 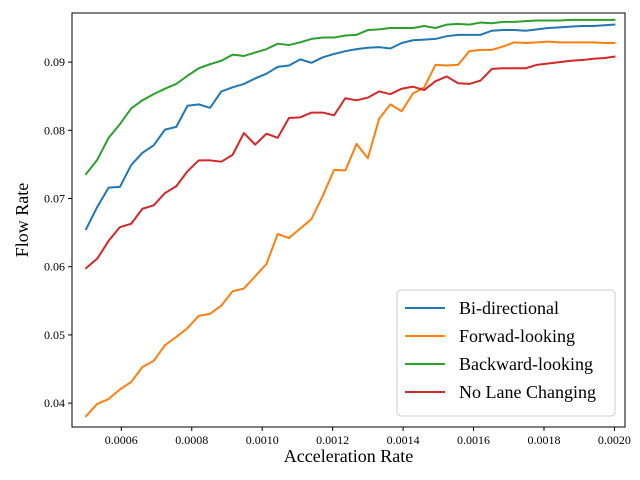 I want to click on legend-label-1: Forwad-looking, so click(x=517, y=336).